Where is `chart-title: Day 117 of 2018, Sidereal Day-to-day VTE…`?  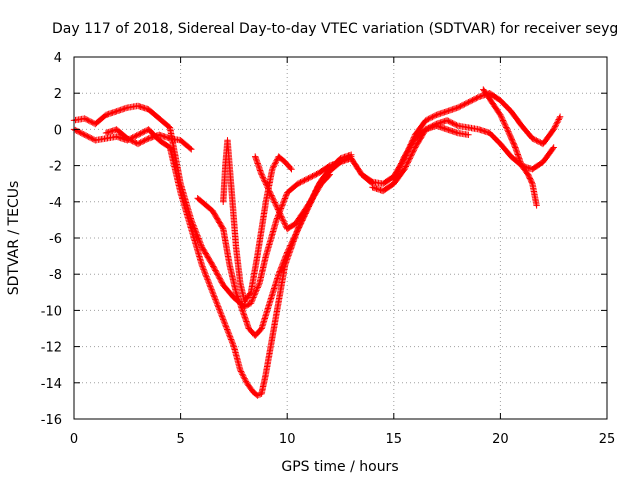 chart-title: Day 117 of 2018, Sidereal Day-to-day VTE… is located at coordinates (335, 29).